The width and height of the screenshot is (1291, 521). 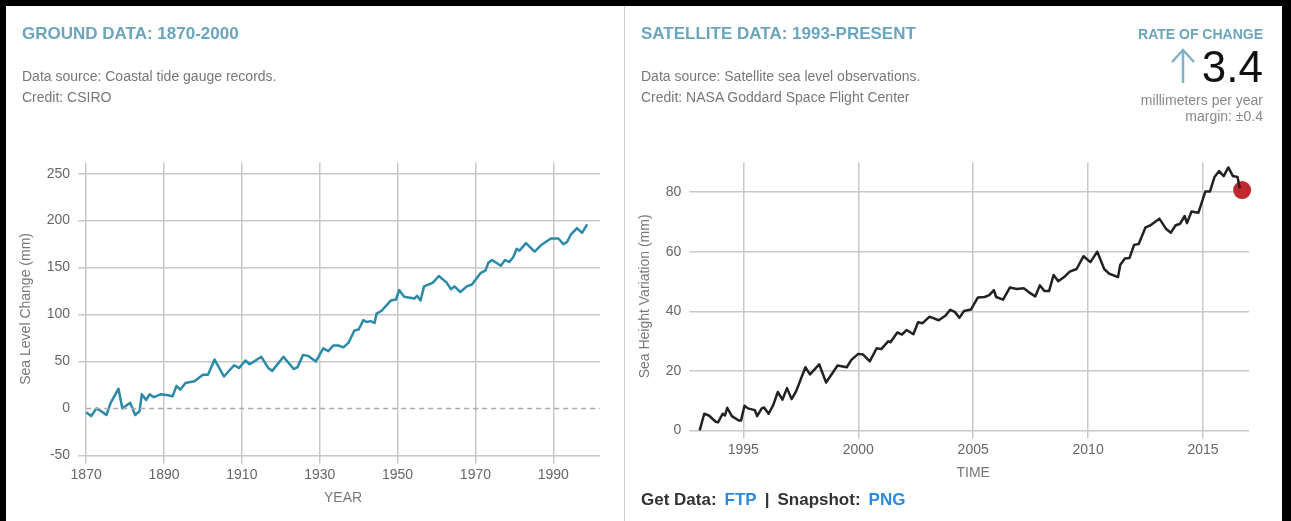 What do you see at coordinates (743, 448) in the screenshot?
I see `x-tick-label: 1995` at bounding box center [743, 448].